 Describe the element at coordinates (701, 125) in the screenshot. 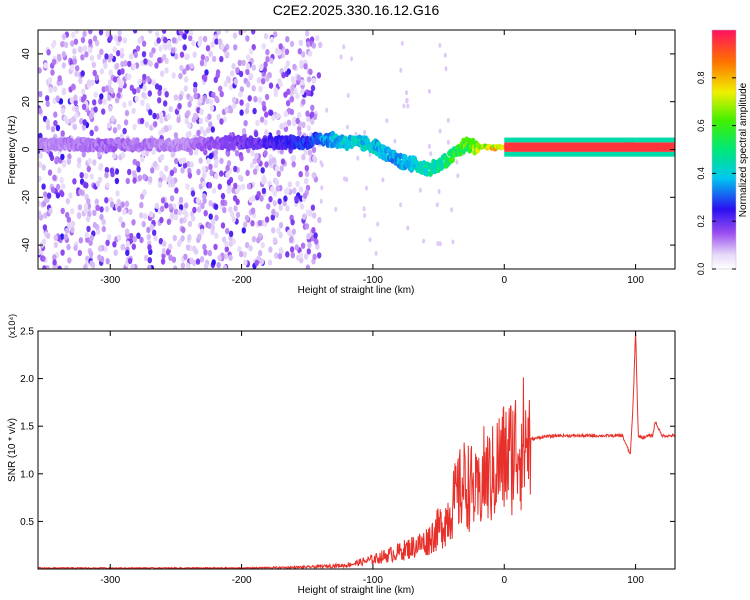

I see `colorbar-tick-label: 0.6` at that location.